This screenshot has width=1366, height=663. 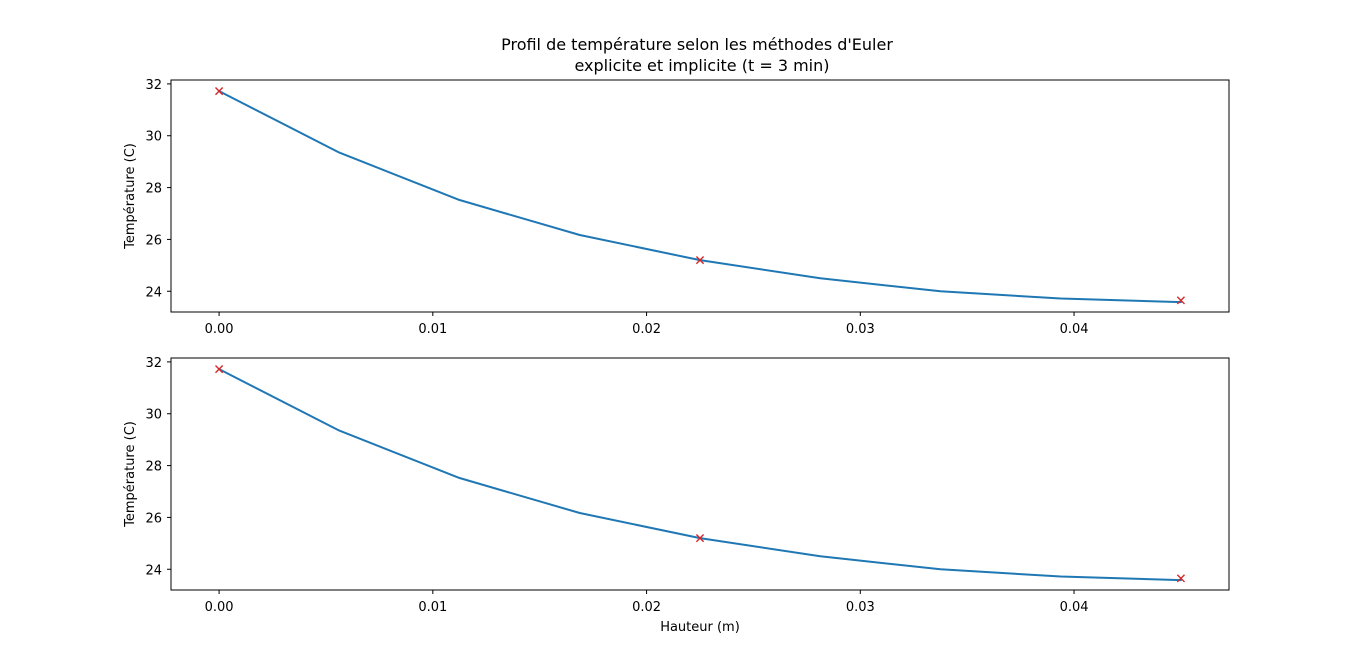 What do you see at coordinates (701, 65) in the screenshot?
I see `chart-title-line2: explicite et implicite (t = 3 min)` at bounding box center [701, 65].